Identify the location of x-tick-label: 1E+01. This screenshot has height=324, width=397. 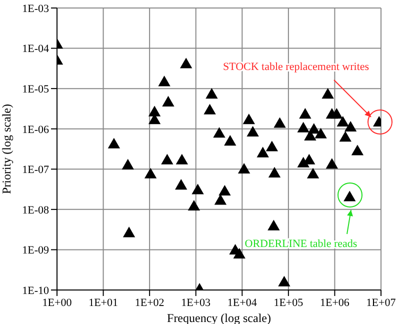
(103, 302).